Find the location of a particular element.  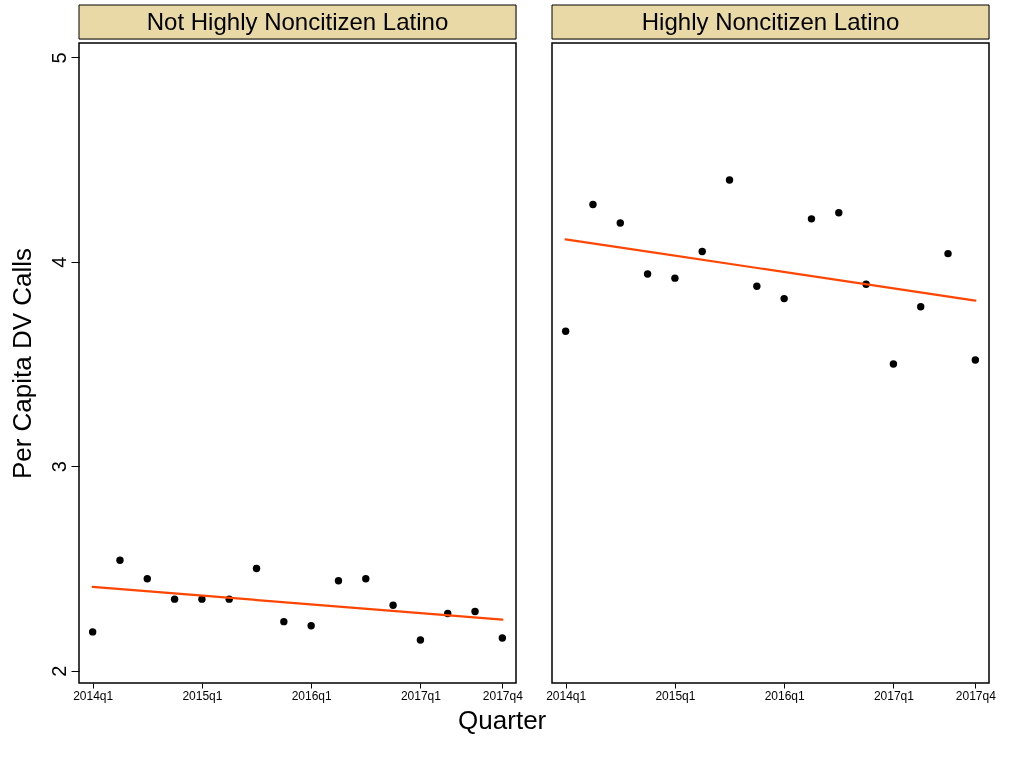

y-tick-label: 2 is located at coordinates (58, 671).